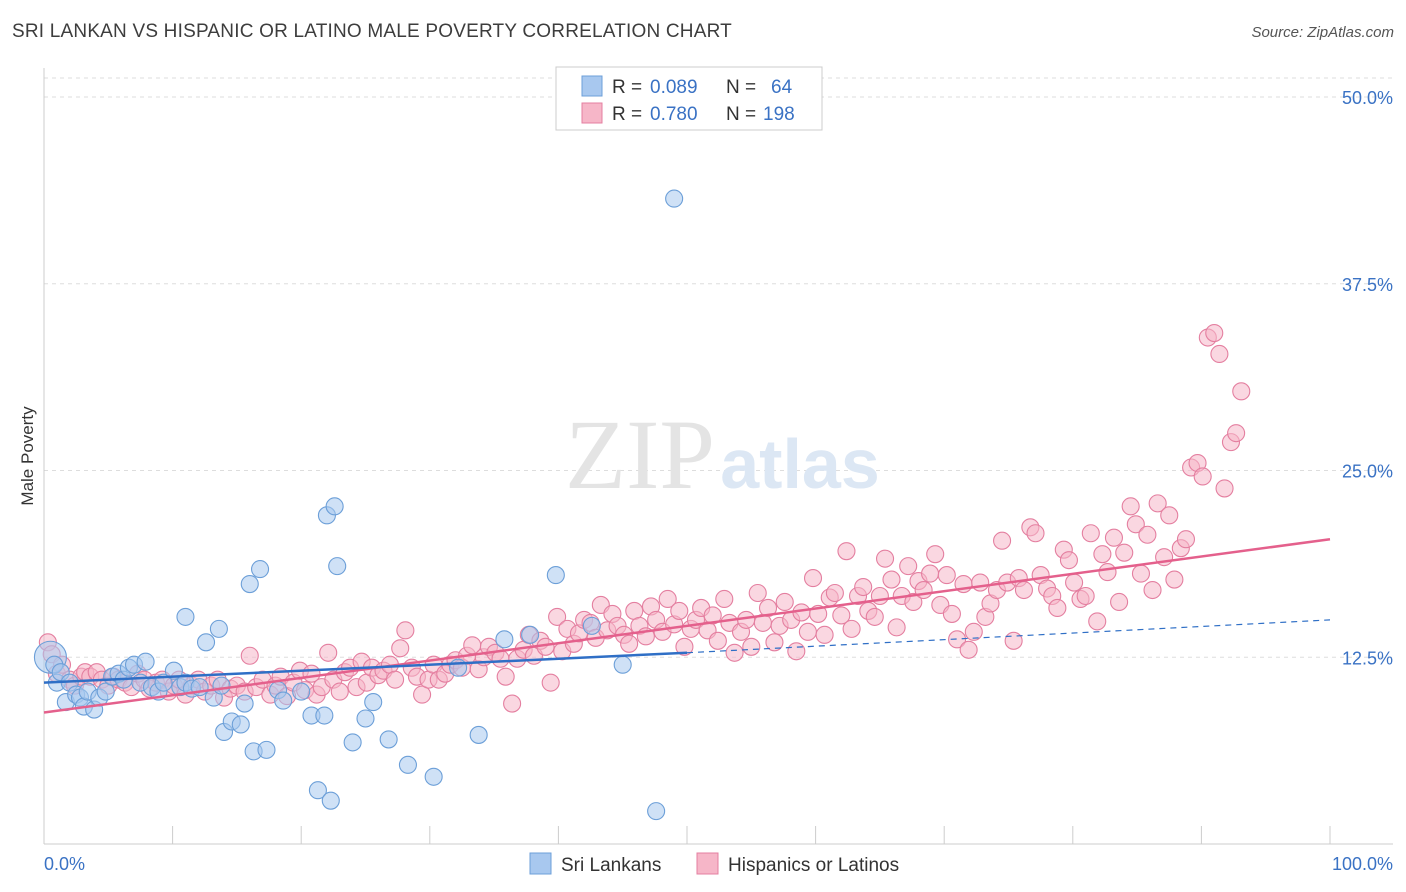 This screenshot has height=892, width=1406. What do you see at coordinates (782, 87) in the screenshot?
I see `legend-n-value-1: 64` at bounding box center [782, 87].